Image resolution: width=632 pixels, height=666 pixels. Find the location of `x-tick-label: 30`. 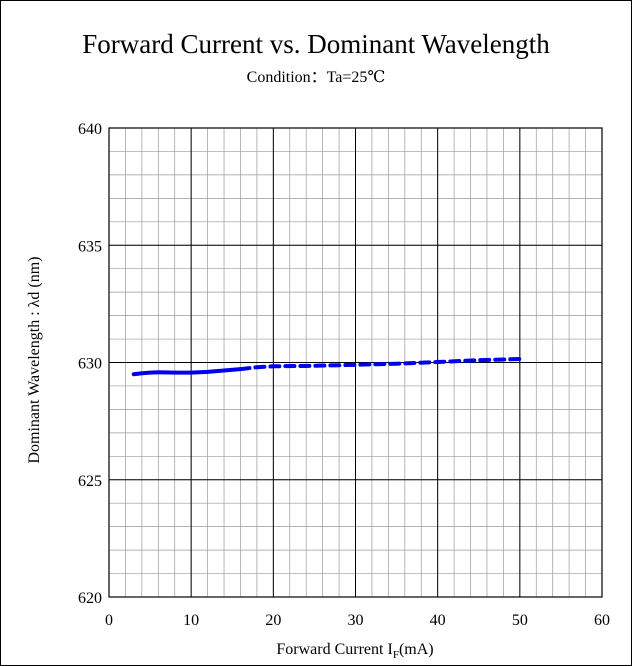

x-tick-label: 30 is located at coordinates (356, 620).